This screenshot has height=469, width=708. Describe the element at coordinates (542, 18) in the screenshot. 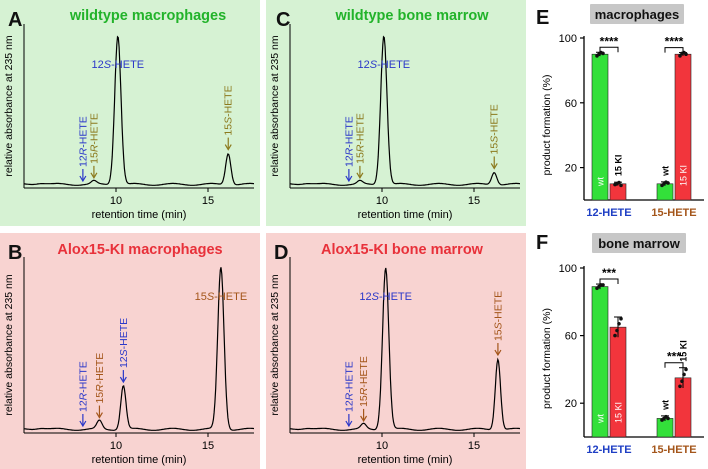

I see `panel-letter: E` at that location.